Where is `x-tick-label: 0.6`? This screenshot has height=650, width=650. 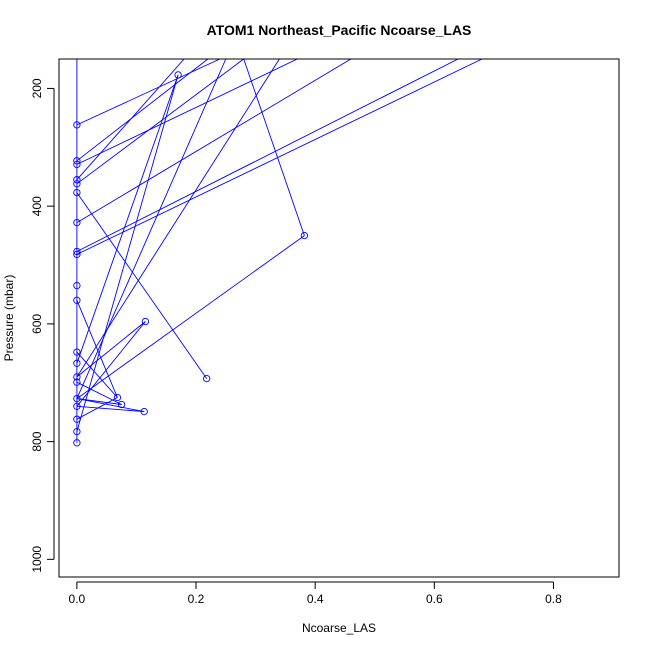 x-tick-label: 0.6 is located at coordinates (434, 599).